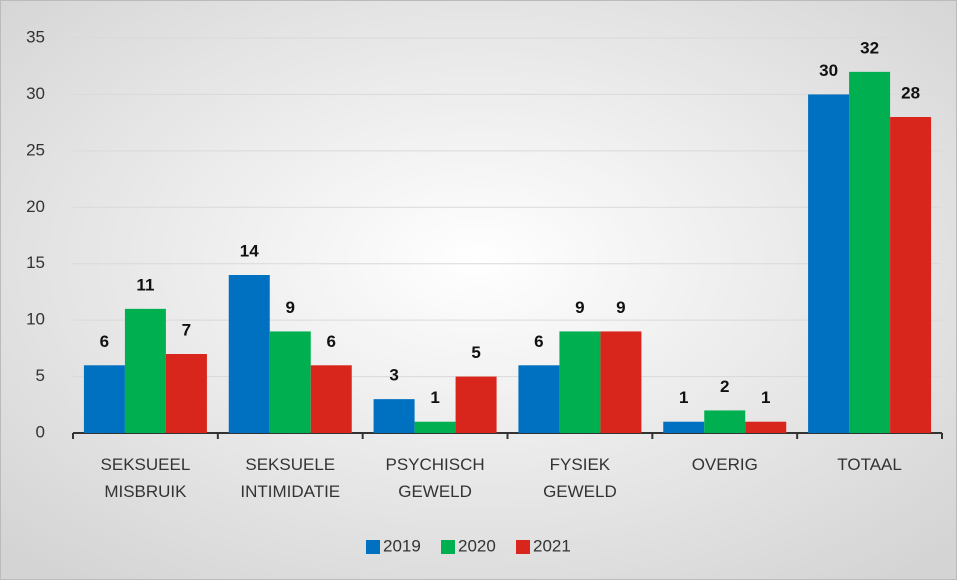 The image size is (957, 580). Describe the element at coordinates (434, 478) in the screenshot. I see `x-tick-label: PSYCHISCH GEWELD` at that location.